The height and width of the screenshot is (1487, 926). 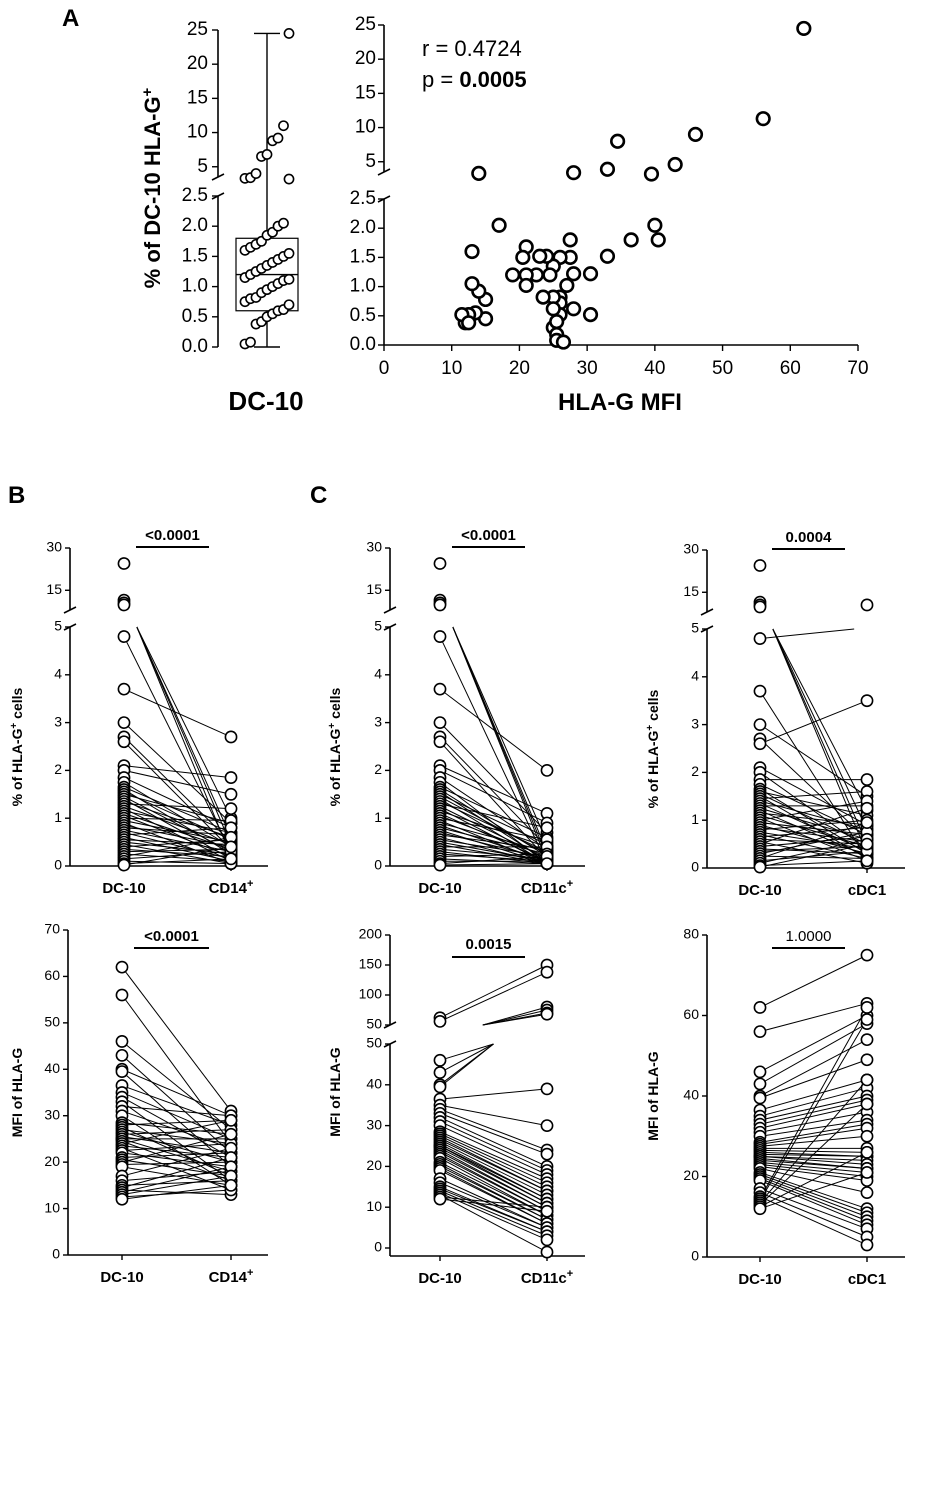 What do you see at coordinates (195, 286) in the screenshot?
I see `a-left-y-tick-label: 1.0` at bounding box center [195, 286].